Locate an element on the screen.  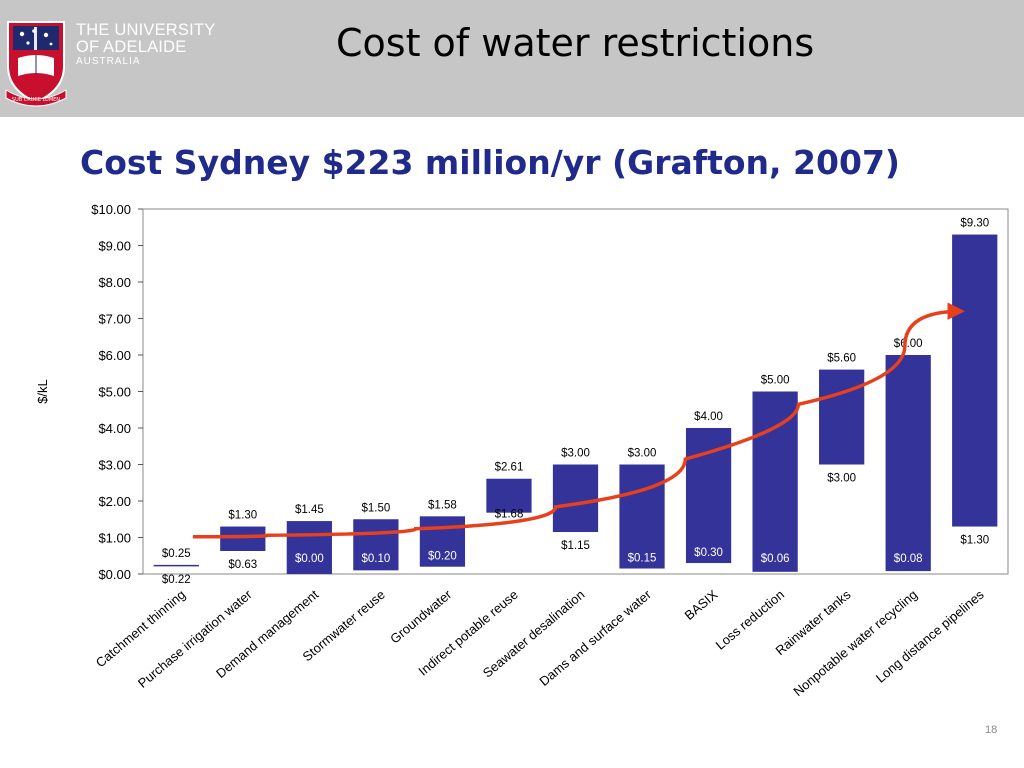
bar-high-label: $9.30 is located at coordinates (974, 224).